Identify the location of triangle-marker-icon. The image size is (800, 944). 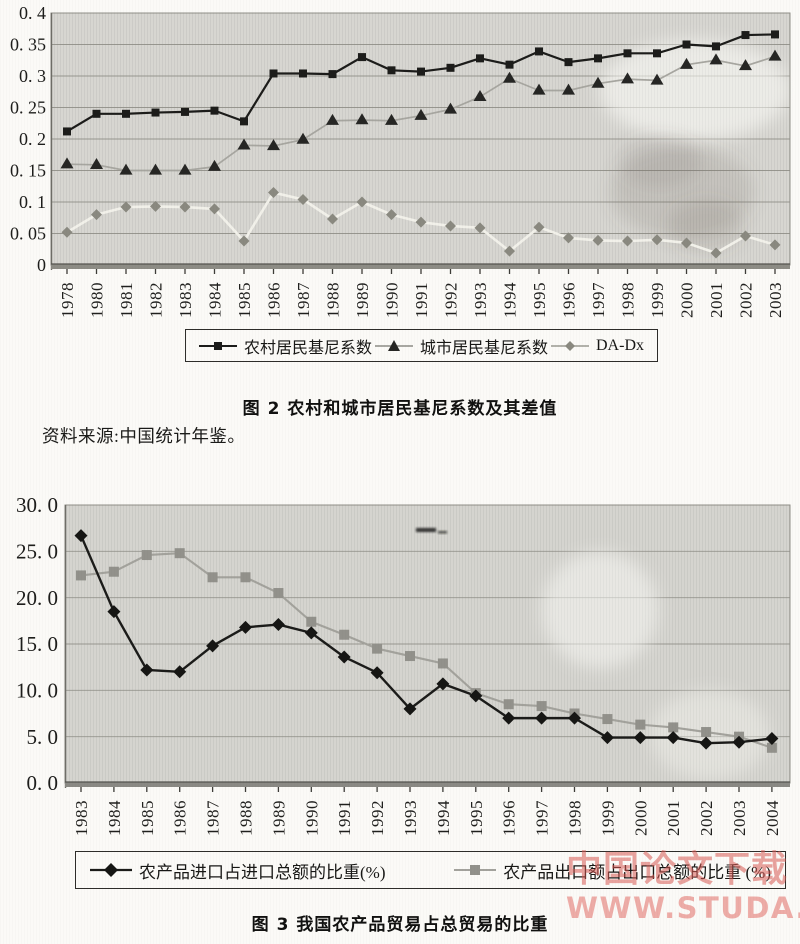
(394, 345).